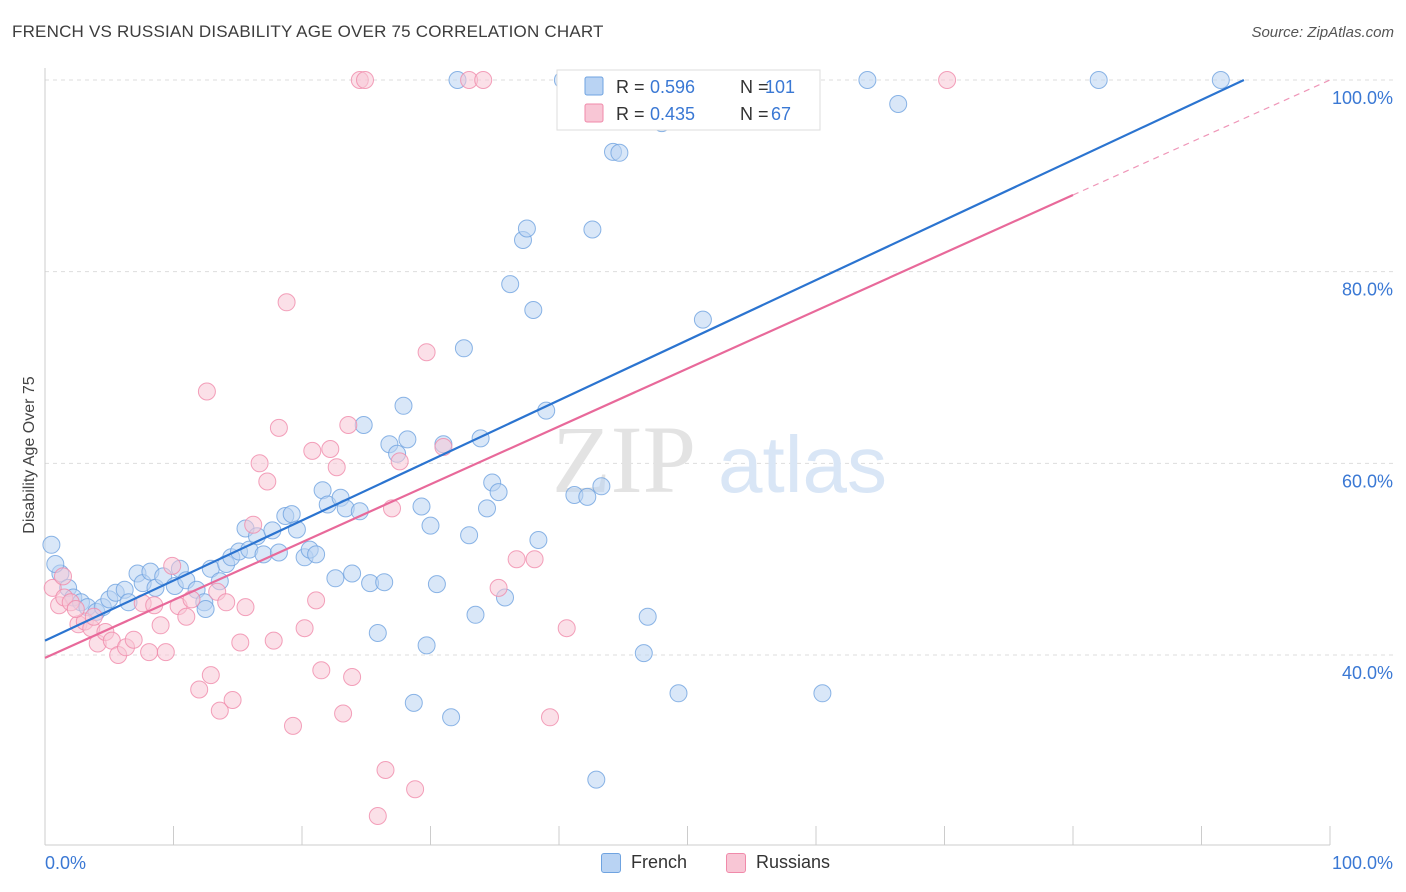  Describe the element at coordinates (1201, 137) in the screenshot. I see `russian-trend-extension` at that location.